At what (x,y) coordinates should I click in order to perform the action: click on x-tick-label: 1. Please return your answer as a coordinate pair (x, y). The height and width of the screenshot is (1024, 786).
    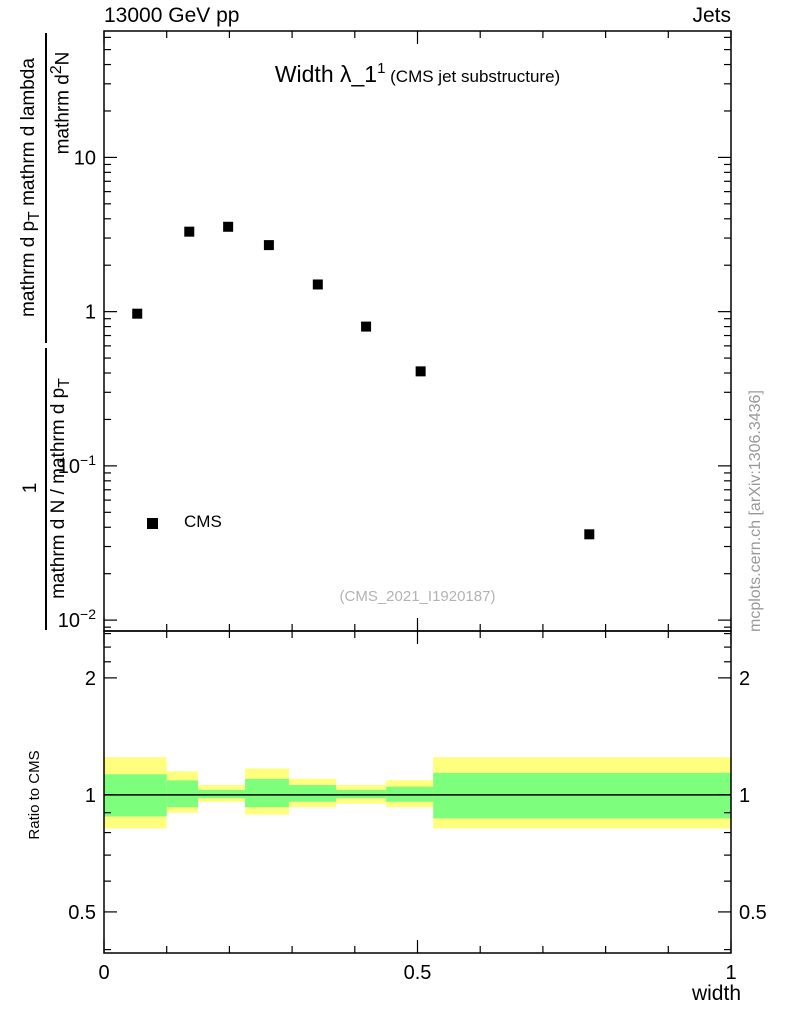
    Looking at the image, I should click on (730, 973).